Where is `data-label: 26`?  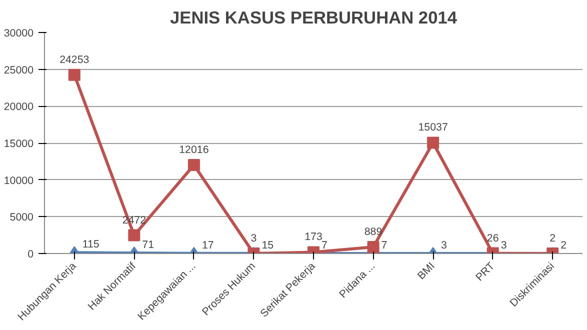
data-label: 26 is located at coordinates (492, 238).